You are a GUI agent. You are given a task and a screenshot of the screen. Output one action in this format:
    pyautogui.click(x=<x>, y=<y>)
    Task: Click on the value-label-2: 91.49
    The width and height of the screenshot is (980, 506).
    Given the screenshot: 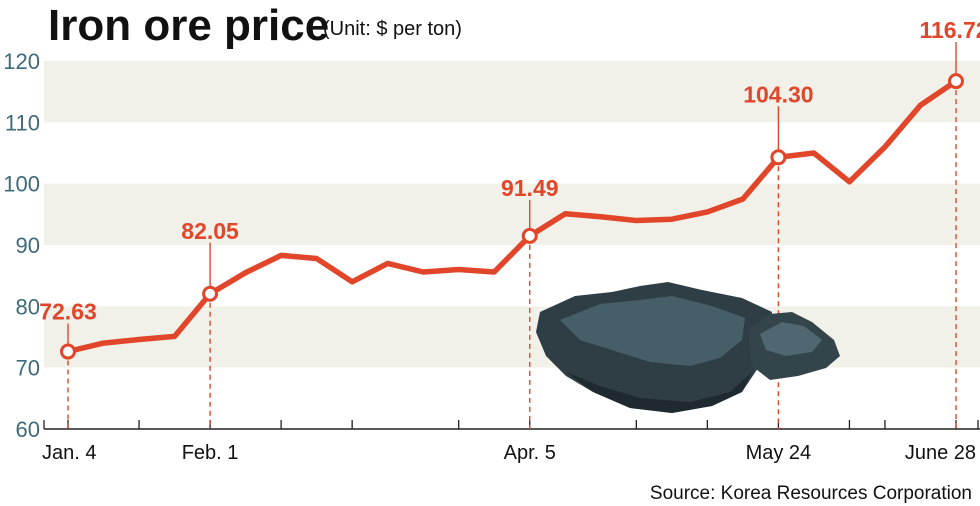 What is the action you would take?
    pyautogui.click(x=530, y=188)
    